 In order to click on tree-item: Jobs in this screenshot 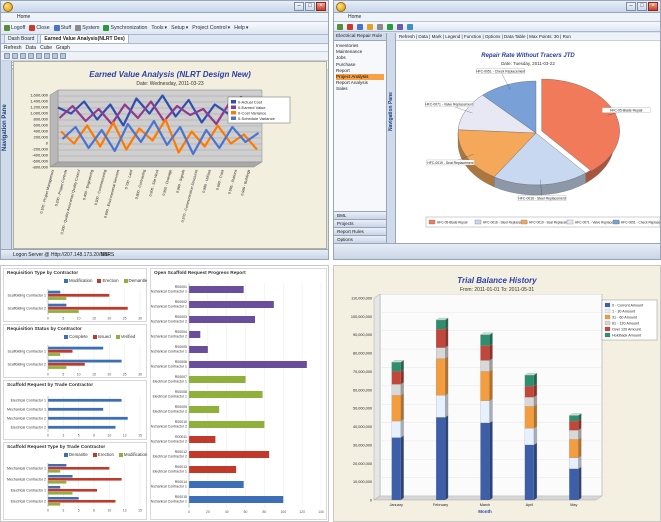, I will do `click(341, 58)`.